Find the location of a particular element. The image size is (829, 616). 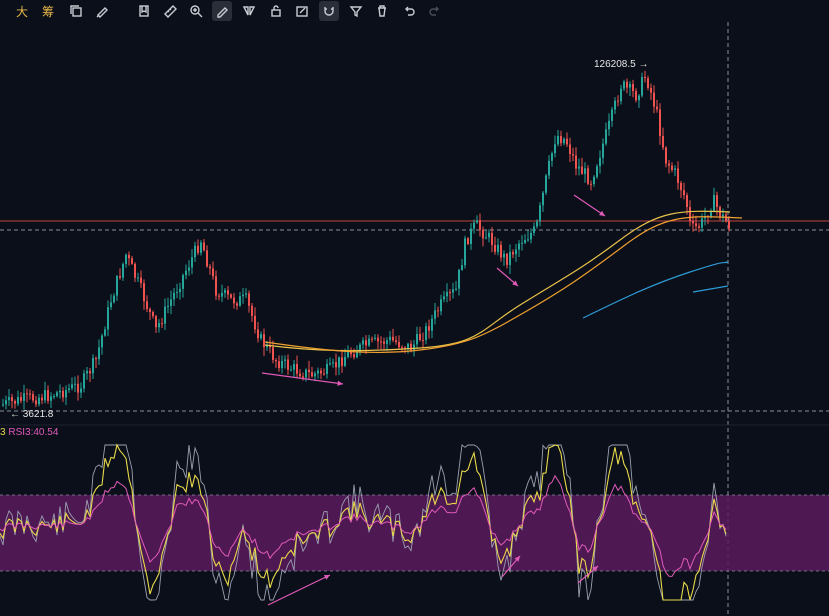

edit-icon is located at coordinates (302, 11).